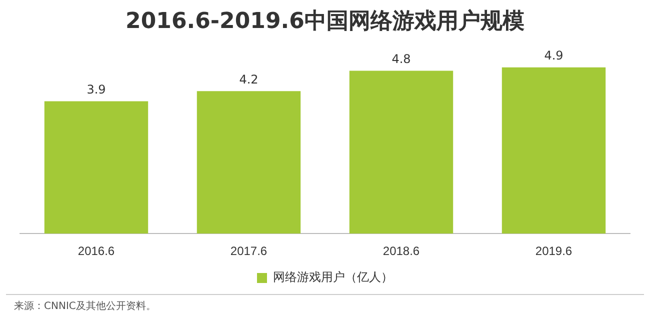  Describe the element at coordinates (249, 251) in the screenshot. I see `x-tick-label: 2017.6` at that location.